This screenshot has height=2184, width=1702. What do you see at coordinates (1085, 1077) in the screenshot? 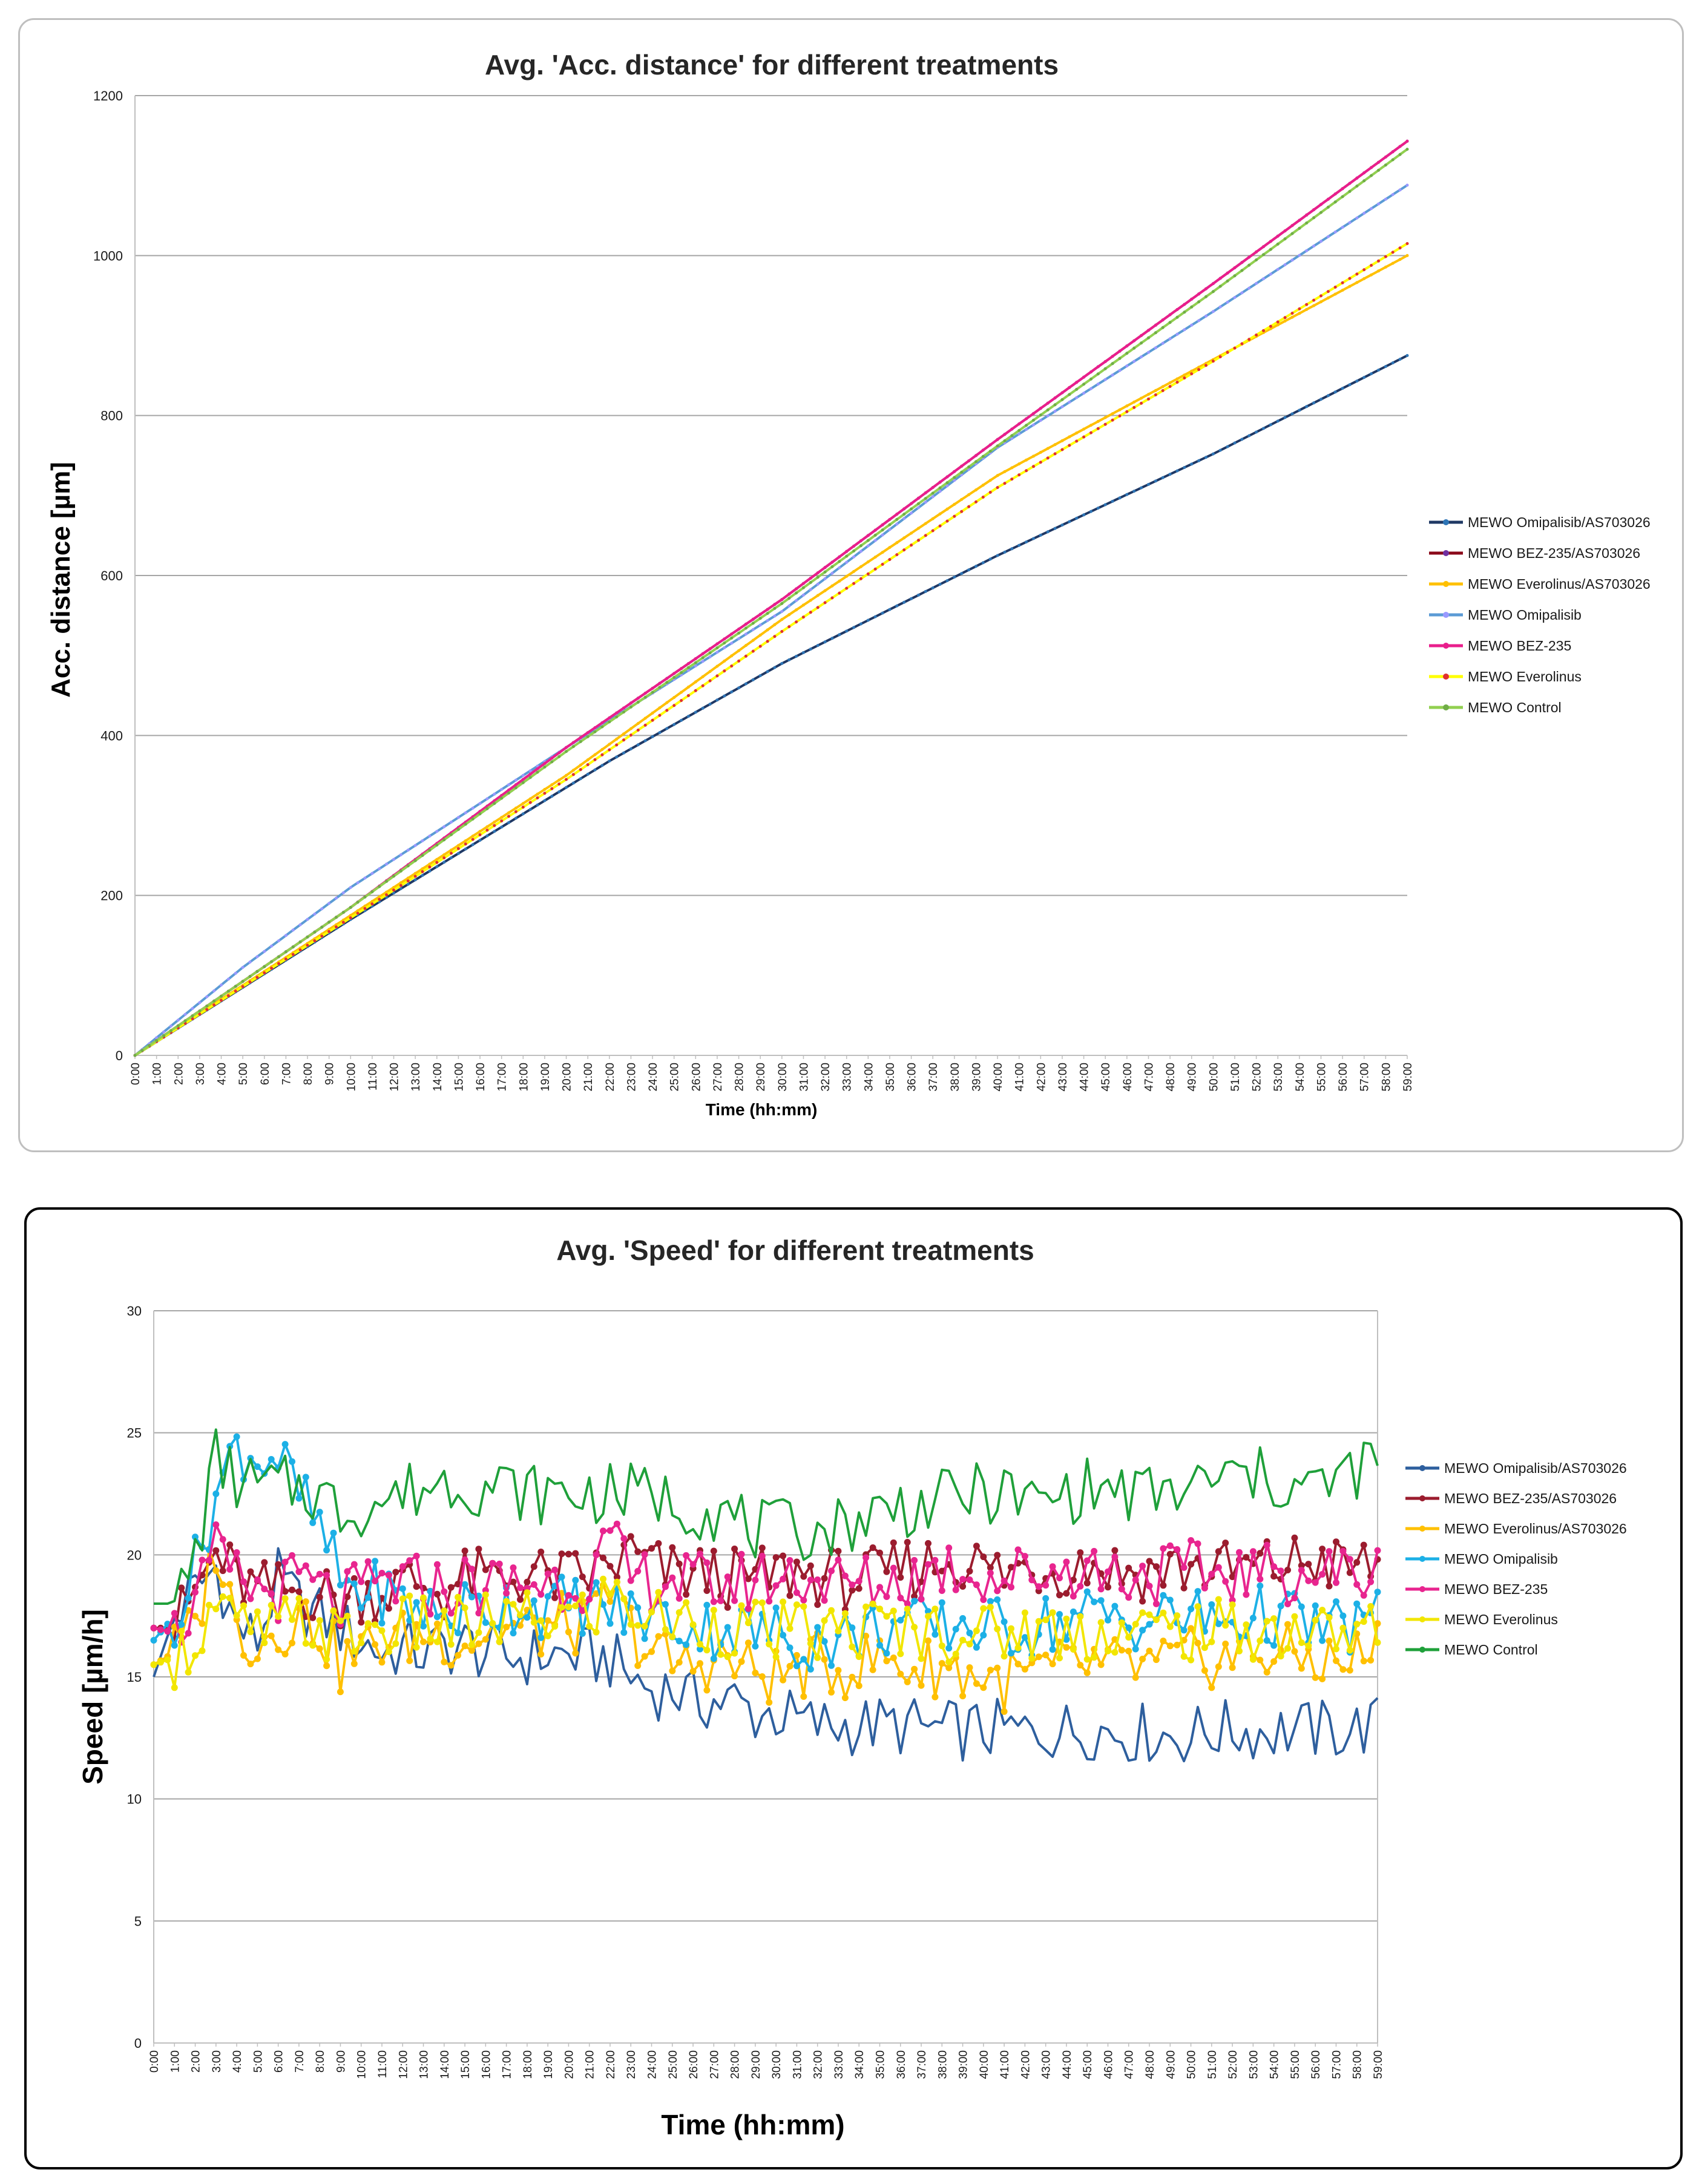
I see `x-tick-label: 44:00` at bounding box center [1085, 1077].